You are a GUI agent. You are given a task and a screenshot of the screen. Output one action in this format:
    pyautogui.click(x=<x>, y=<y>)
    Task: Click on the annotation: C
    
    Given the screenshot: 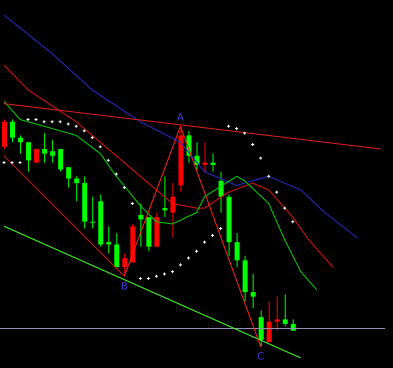 What is the action you would take?
    pyautogui.click(x=260, y=357)
    